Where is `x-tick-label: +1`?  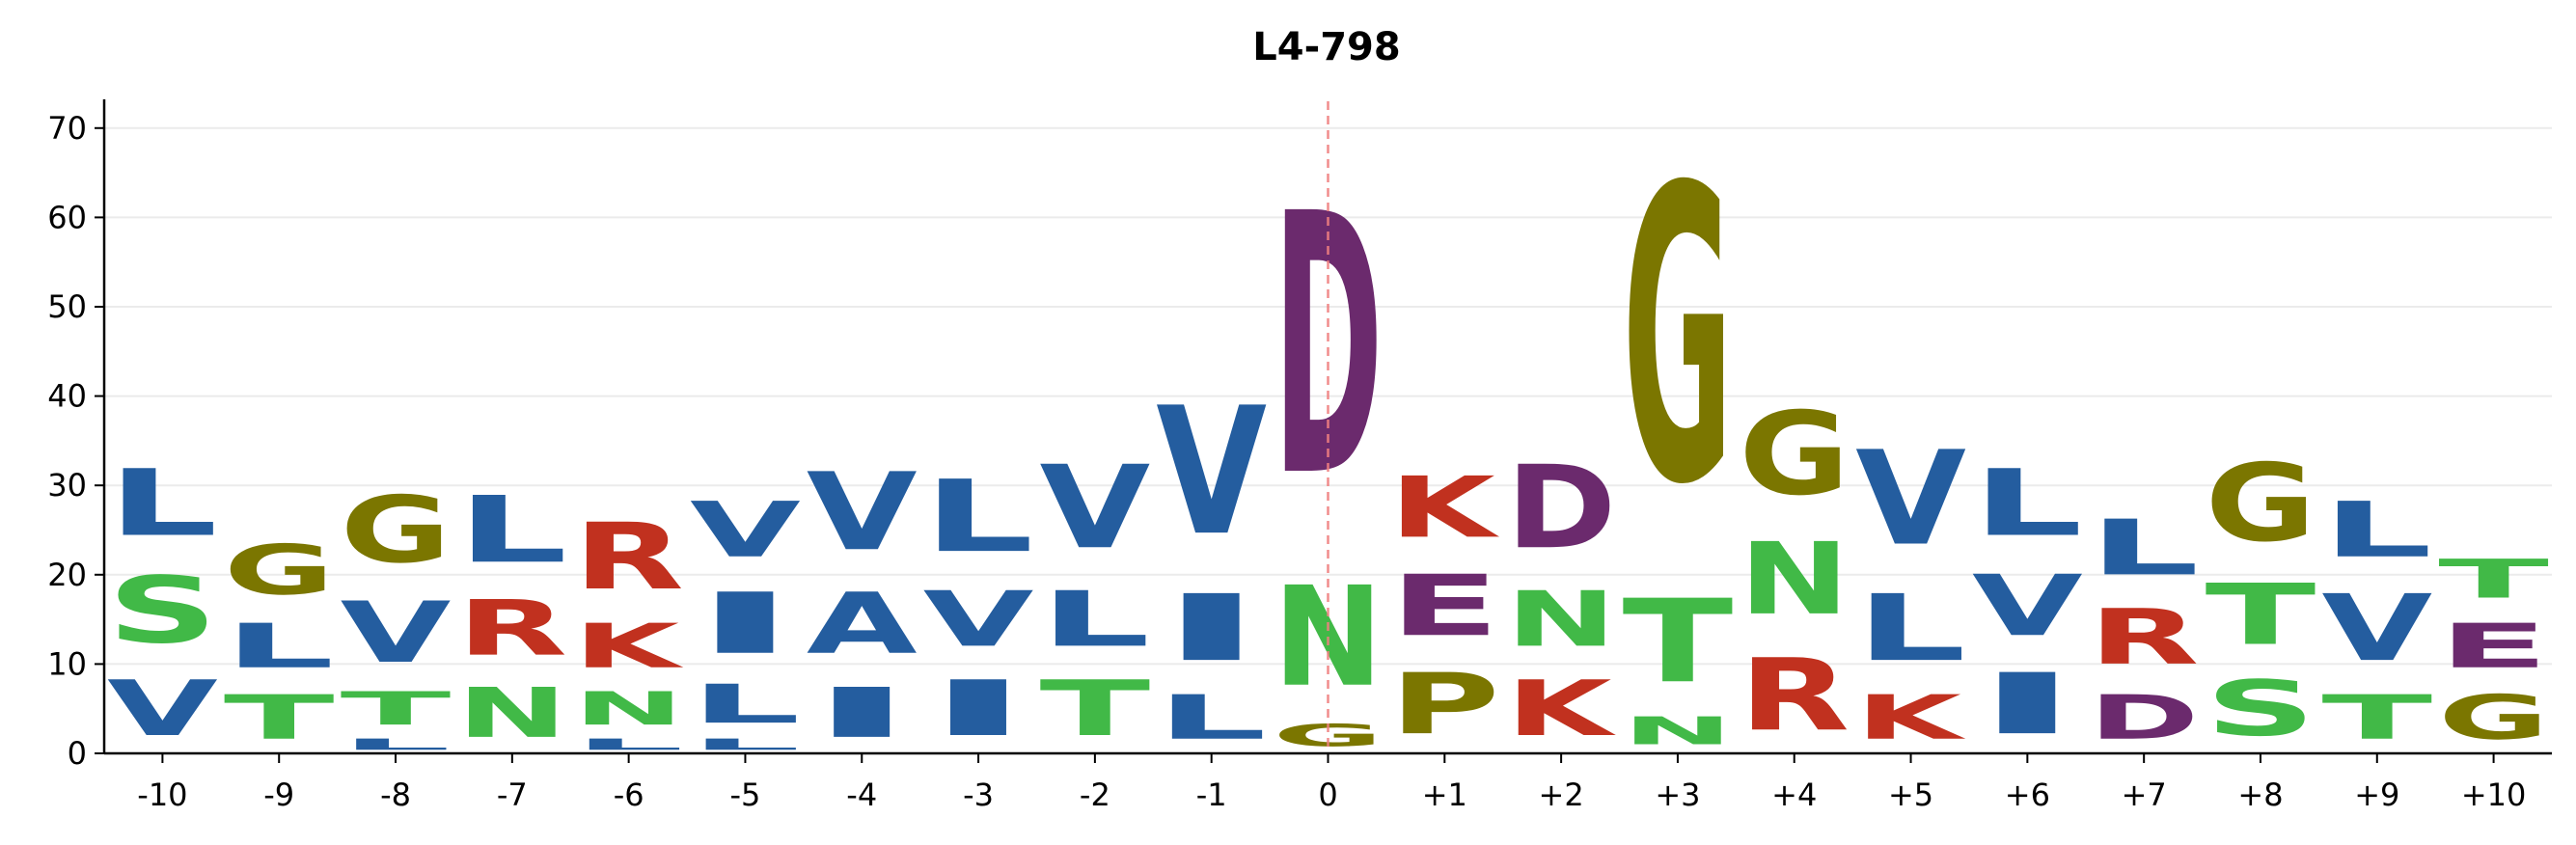 x-tick-label: +1 is located at coordinates (1444, 795).